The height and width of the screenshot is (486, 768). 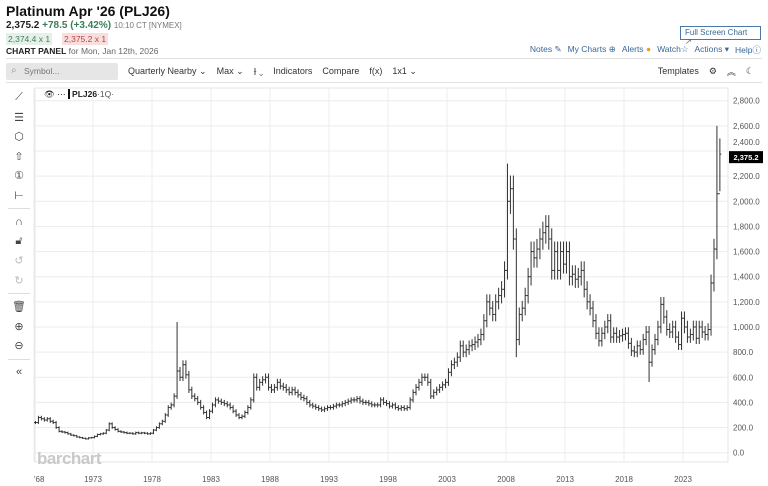 What do you see at coordinates (230, 70) in the screenshot?
I see `range-select: Max ⌄` at bounding box center [230, 70].